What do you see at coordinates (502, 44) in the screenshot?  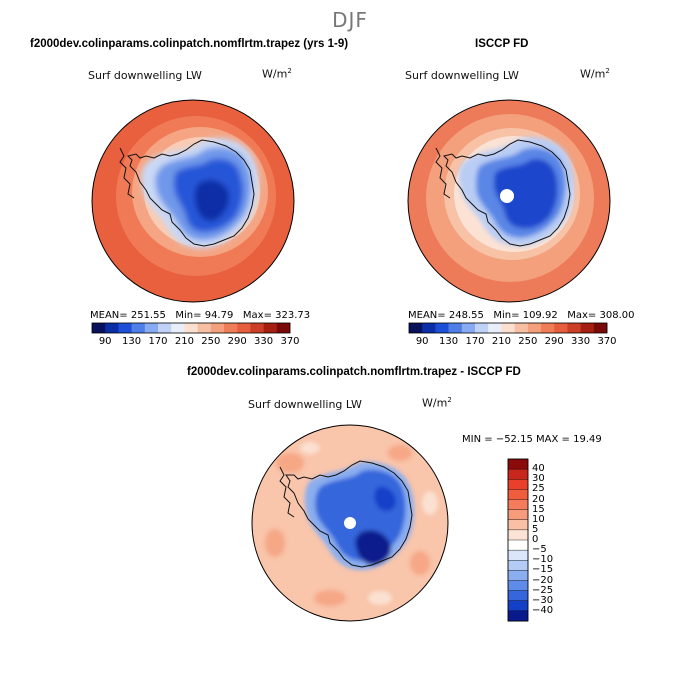 I see `panel2-title: ISCCP FD` at bounding box center [502, 44].